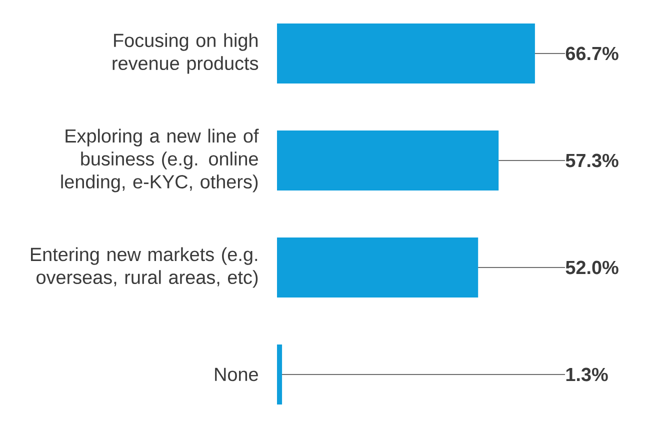  Describe the element at coordinates (592, 161) in the screenshot. I see `data-label: 57.3%` at that location.